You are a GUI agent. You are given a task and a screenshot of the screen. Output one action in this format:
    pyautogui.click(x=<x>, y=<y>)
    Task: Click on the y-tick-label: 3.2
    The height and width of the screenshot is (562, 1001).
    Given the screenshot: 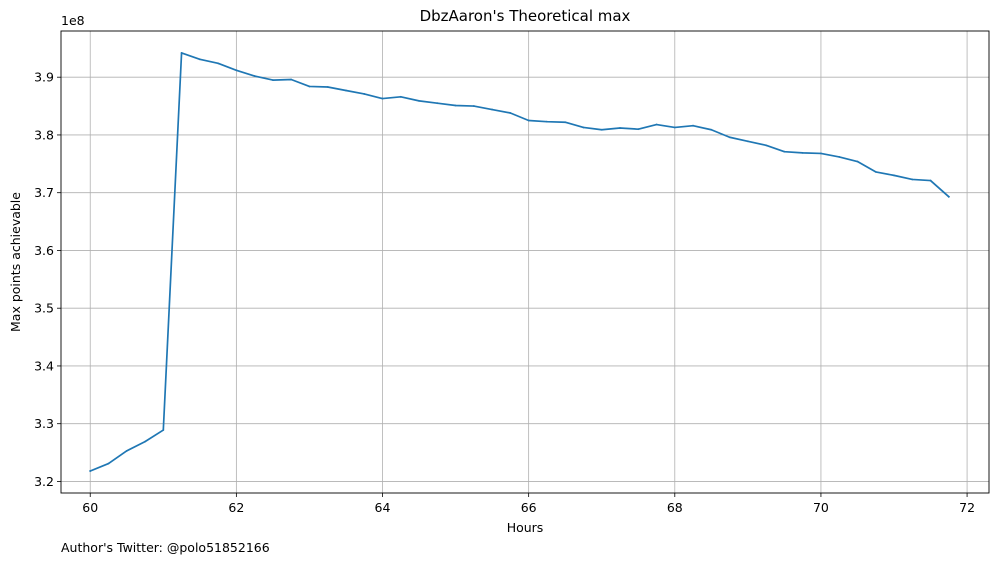 What is the action you would take?
    pyautogui.click(x=44, y=481)
    